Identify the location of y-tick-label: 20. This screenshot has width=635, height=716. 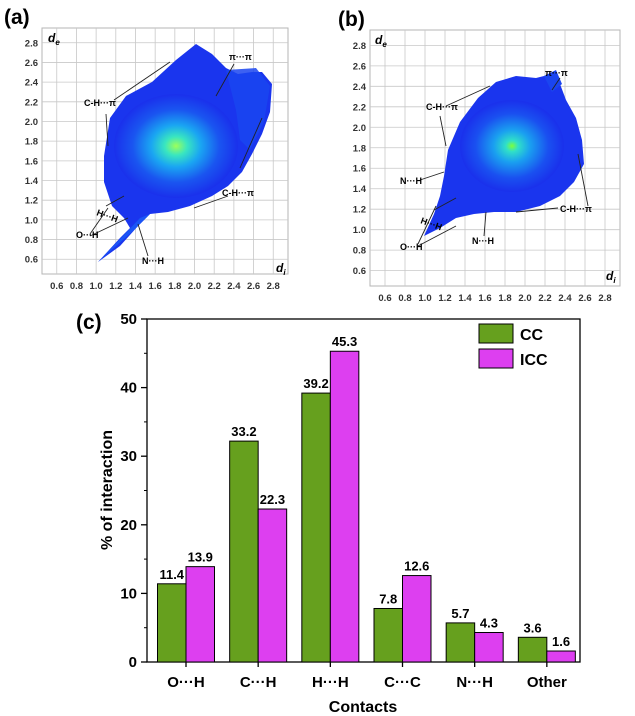
(128, 525).